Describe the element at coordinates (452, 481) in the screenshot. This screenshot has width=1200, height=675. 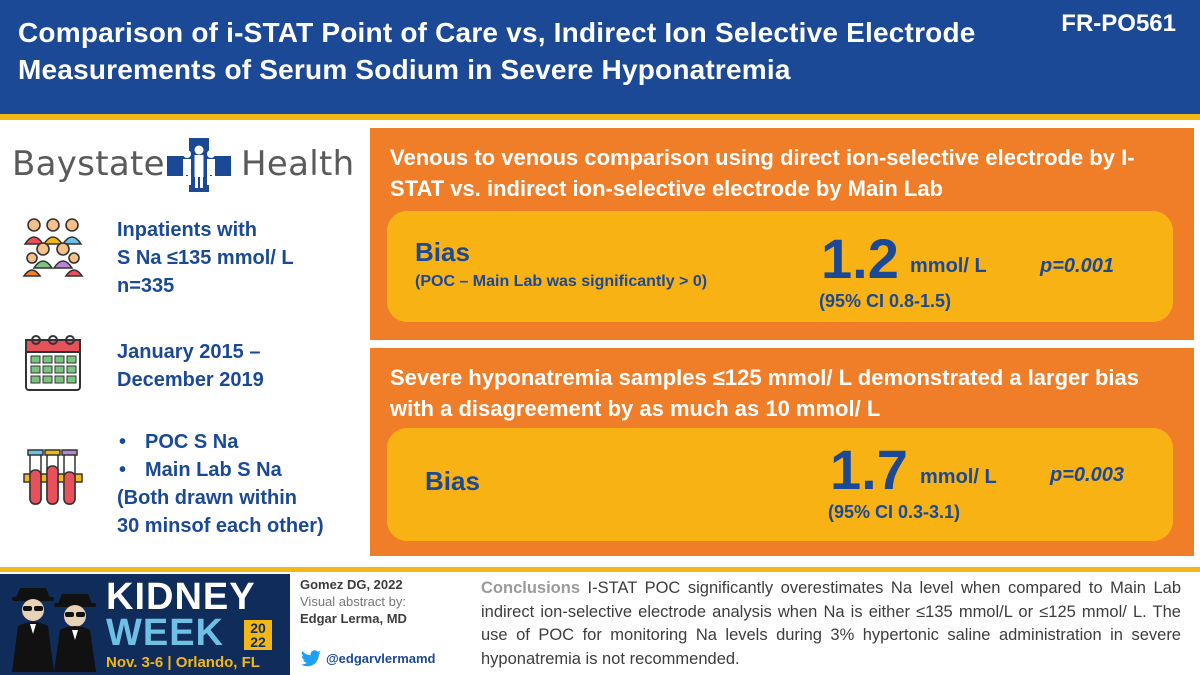
I see `panel-2-bias-label: Bias` at that location.